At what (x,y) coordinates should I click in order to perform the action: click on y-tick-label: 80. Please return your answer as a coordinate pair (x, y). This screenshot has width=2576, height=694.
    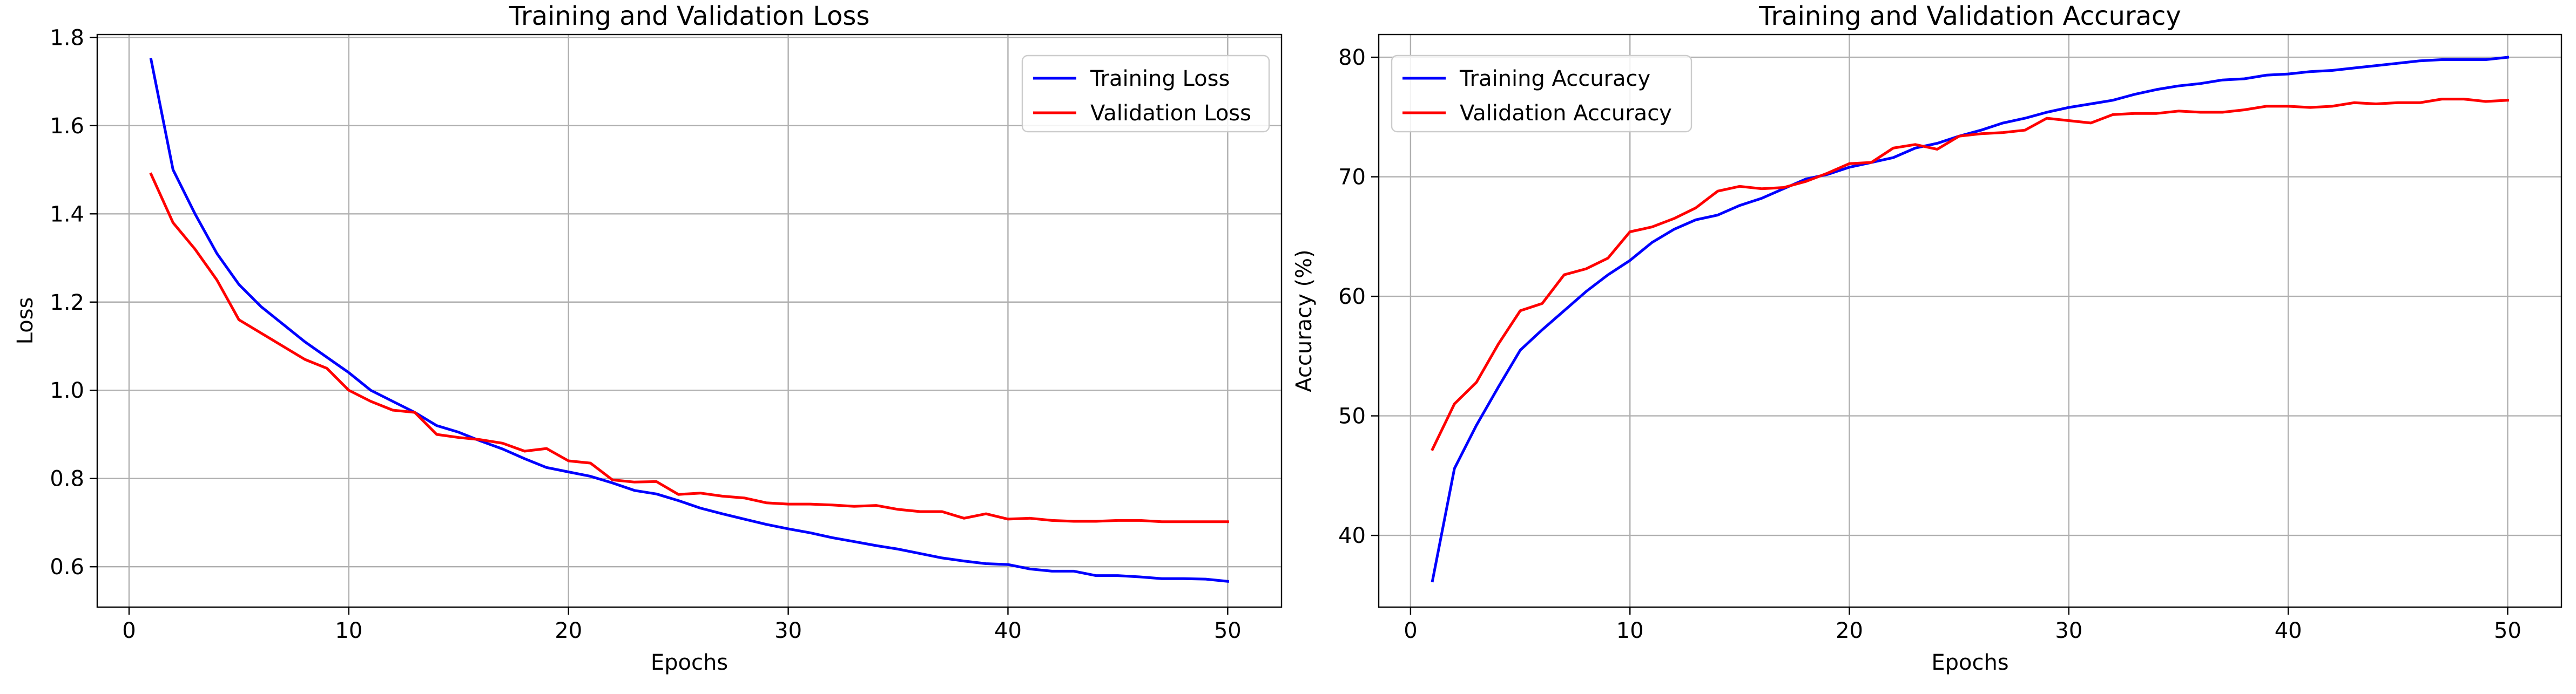
    Looking at the image, I should click on (1352, 58).